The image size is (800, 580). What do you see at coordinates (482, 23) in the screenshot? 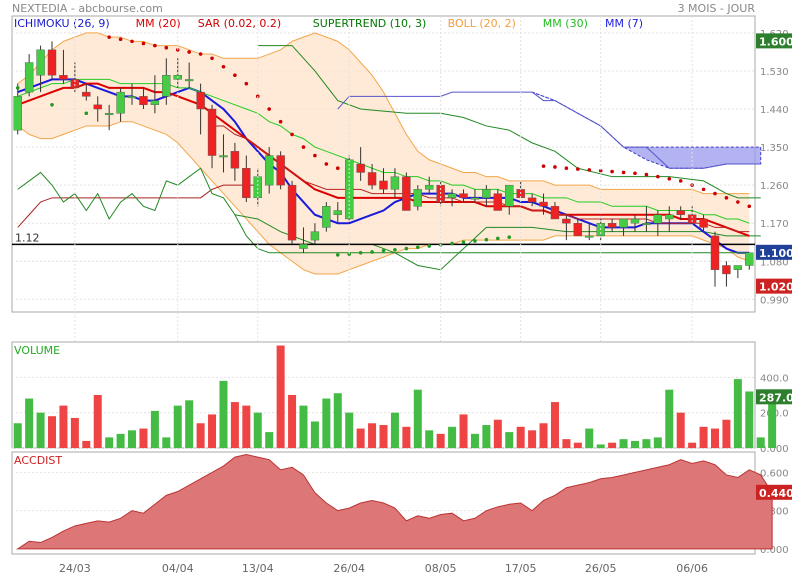
I see `legend-item: BOLL (20, 2)` at bounding box center [482, 23].